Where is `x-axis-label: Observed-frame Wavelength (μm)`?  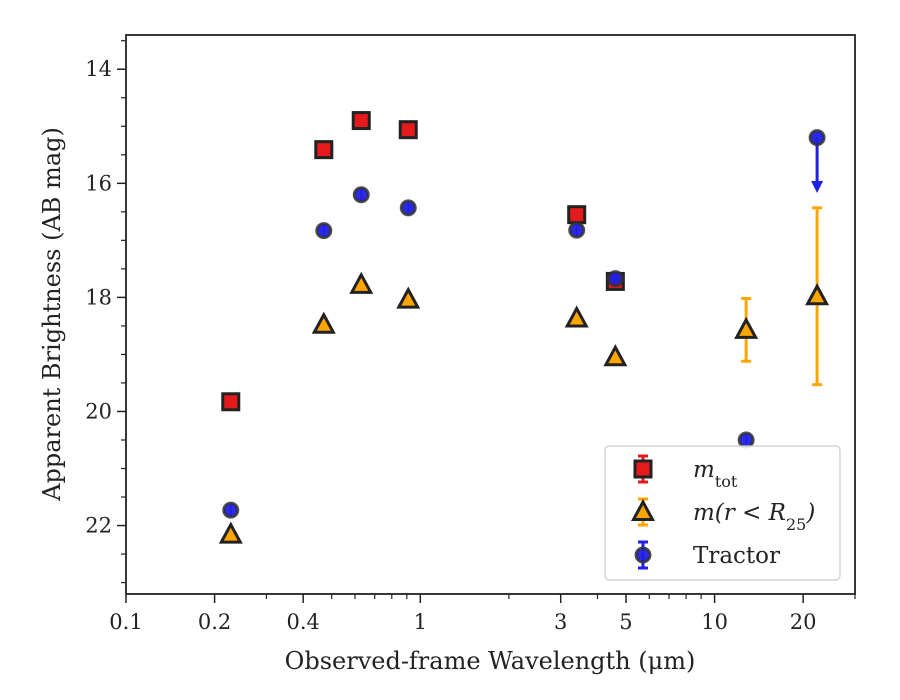 x-axis-label: Observed-frame Wavelength (μm) is located at coordinates (490, 661).